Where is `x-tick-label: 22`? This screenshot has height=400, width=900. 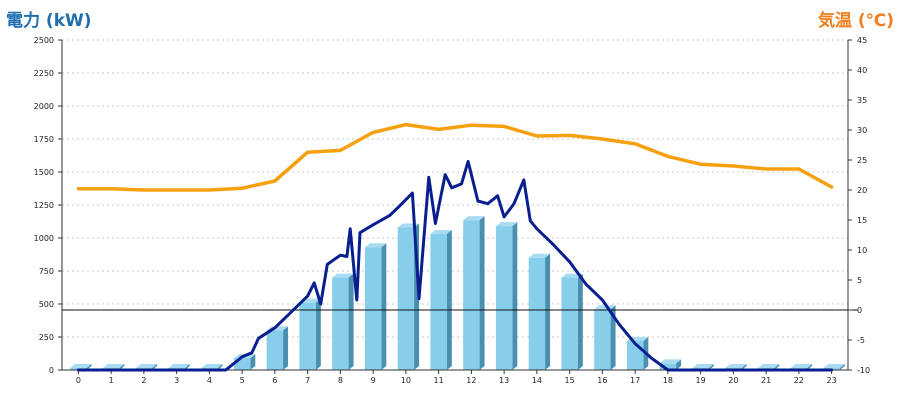 x-tick-label: 22 is located at coordinates (799, 380).